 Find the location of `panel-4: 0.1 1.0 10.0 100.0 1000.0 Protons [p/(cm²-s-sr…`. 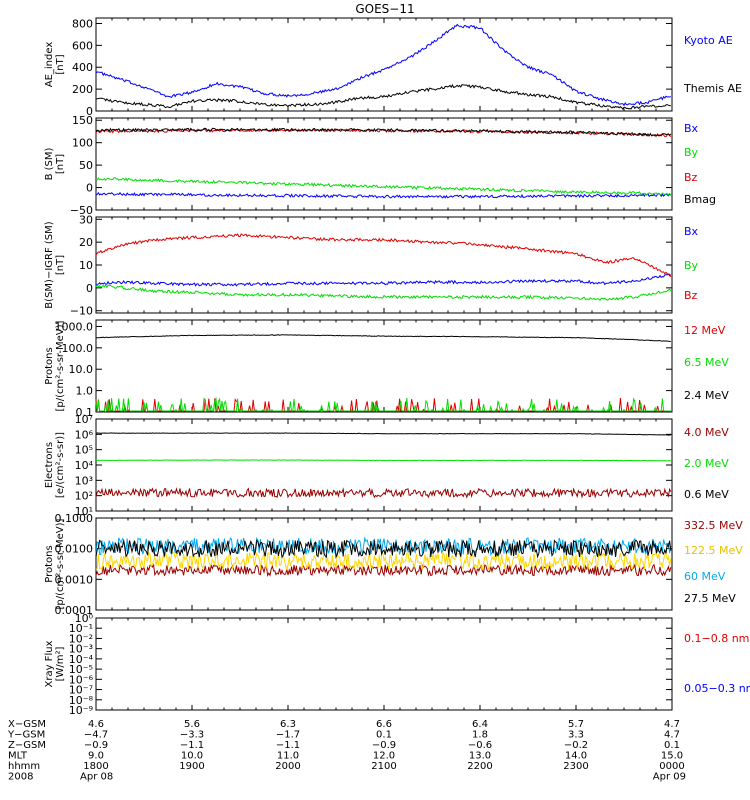

panel-4: 0.1 1.0 10.0 100.0 1000.0 Protons [p/(cm²-s-sr… is located at coordinates (386, 369).